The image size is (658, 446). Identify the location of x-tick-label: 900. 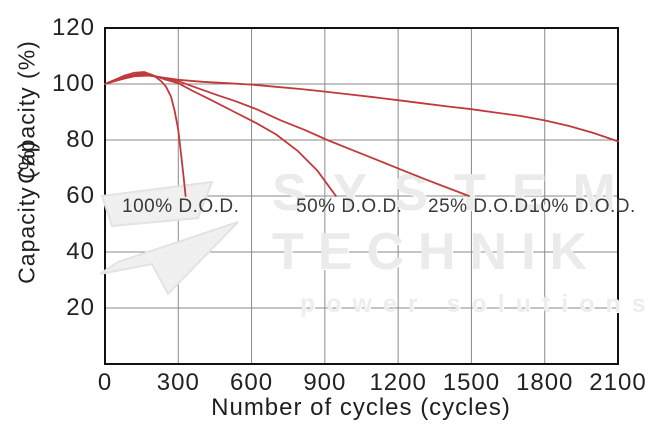
(325, 382).